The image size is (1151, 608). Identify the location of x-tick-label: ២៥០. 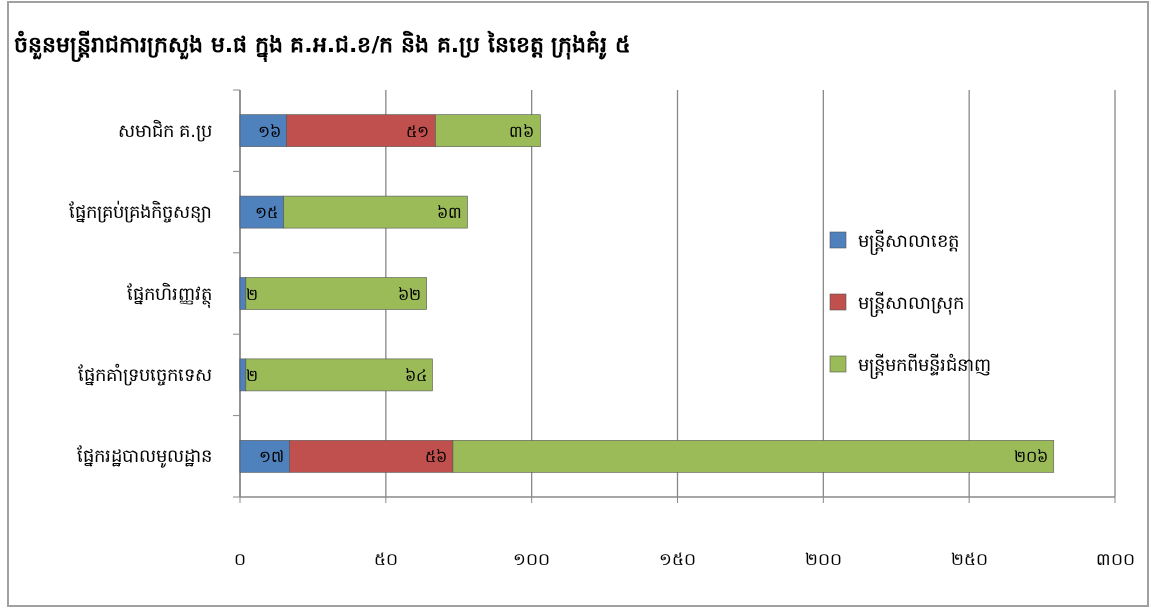
(969, 559).